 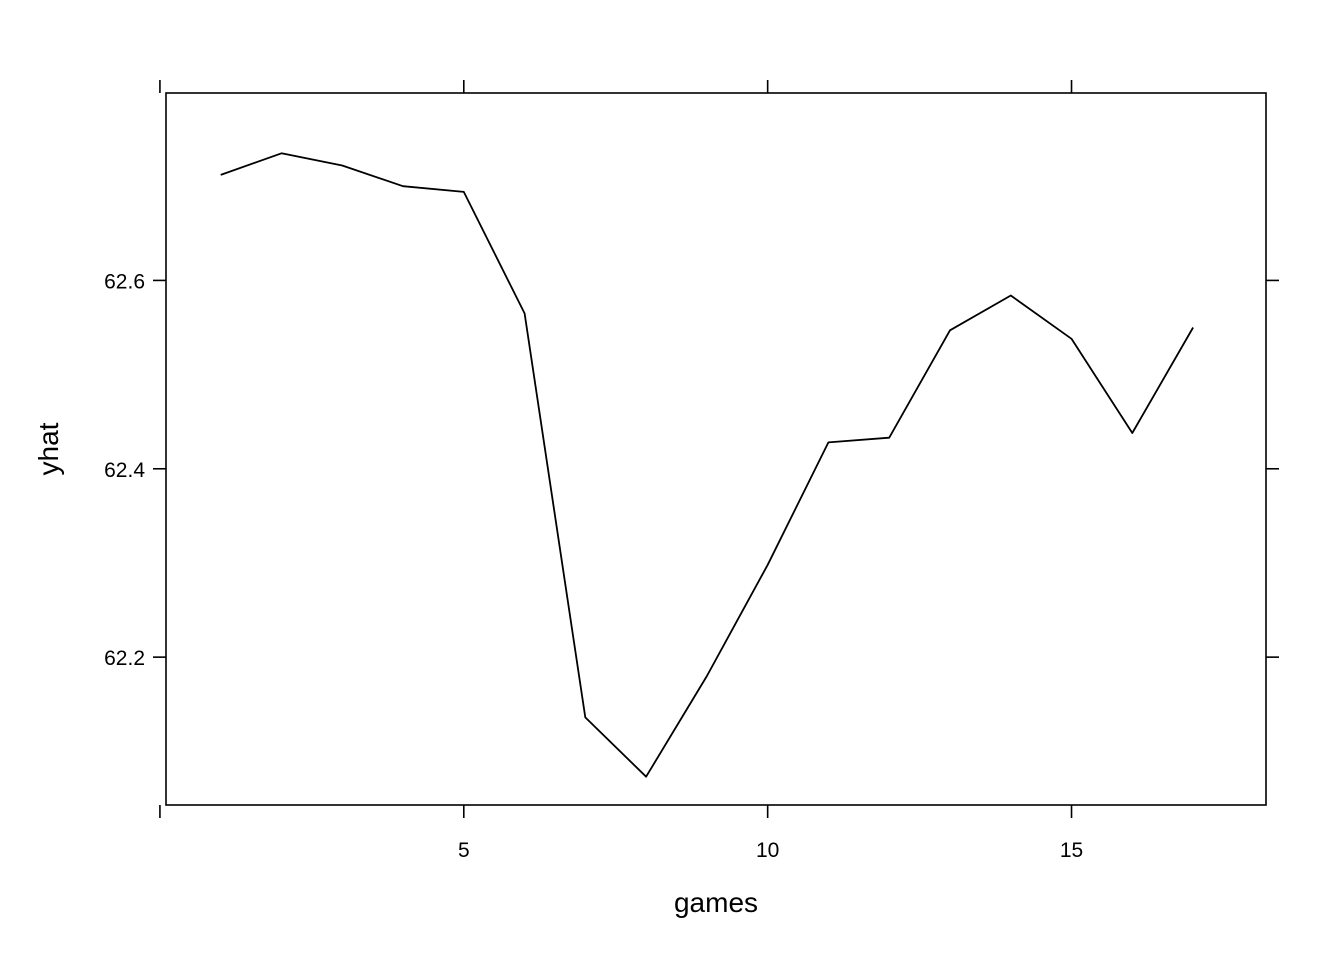 I want to click on x-tick-label: 15, so click(x=1071, y=850).